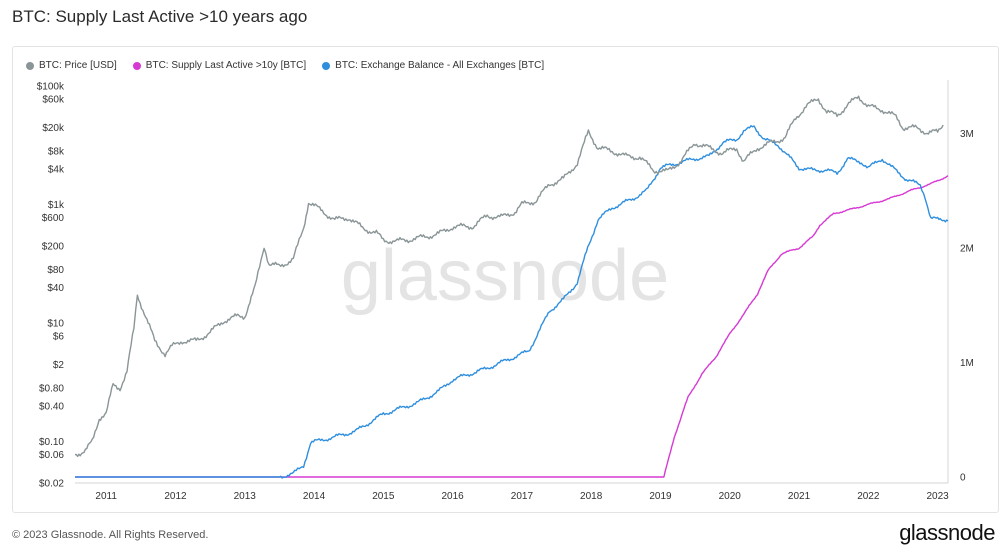 The height and width of the screenshot is (556, 1005). Describe the element at coordinates (947, 532) in the screenshot. I see `brand-logo: glassnode` at that location.